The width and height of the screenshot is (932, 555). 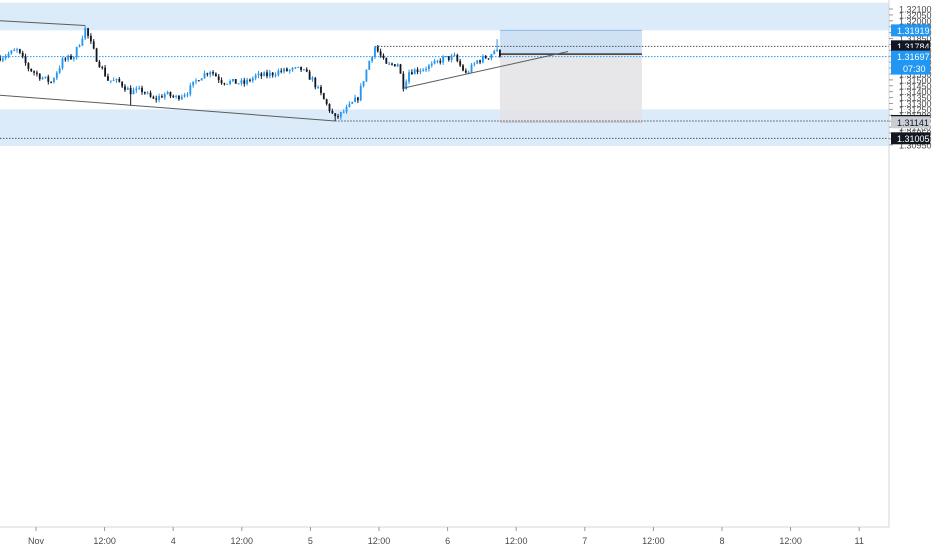 I want to click on price-tick-label: 1.31450, so click(x=915, y=86).